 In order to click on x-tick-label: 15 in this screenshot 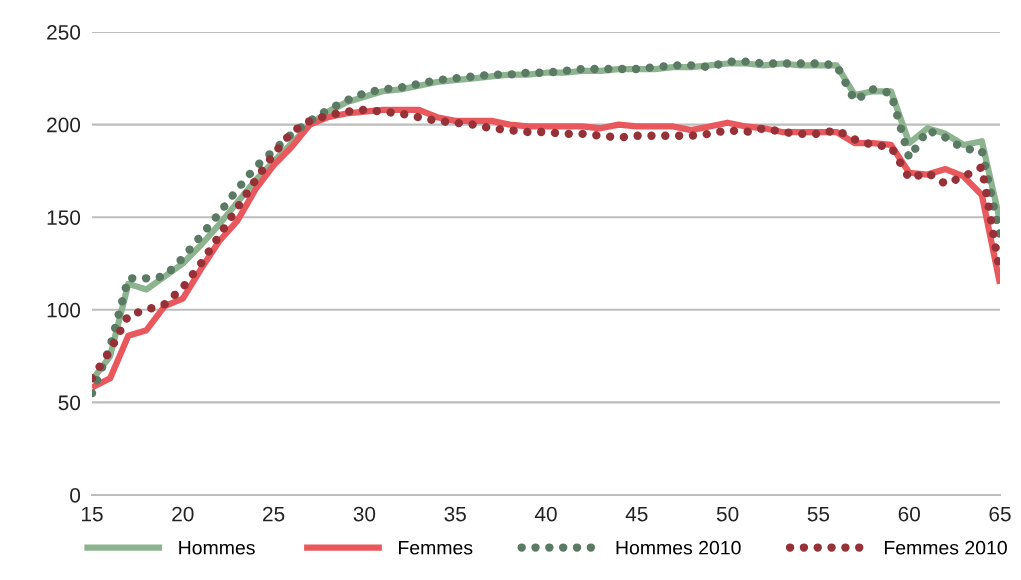, I will do `click(92, 514)`.